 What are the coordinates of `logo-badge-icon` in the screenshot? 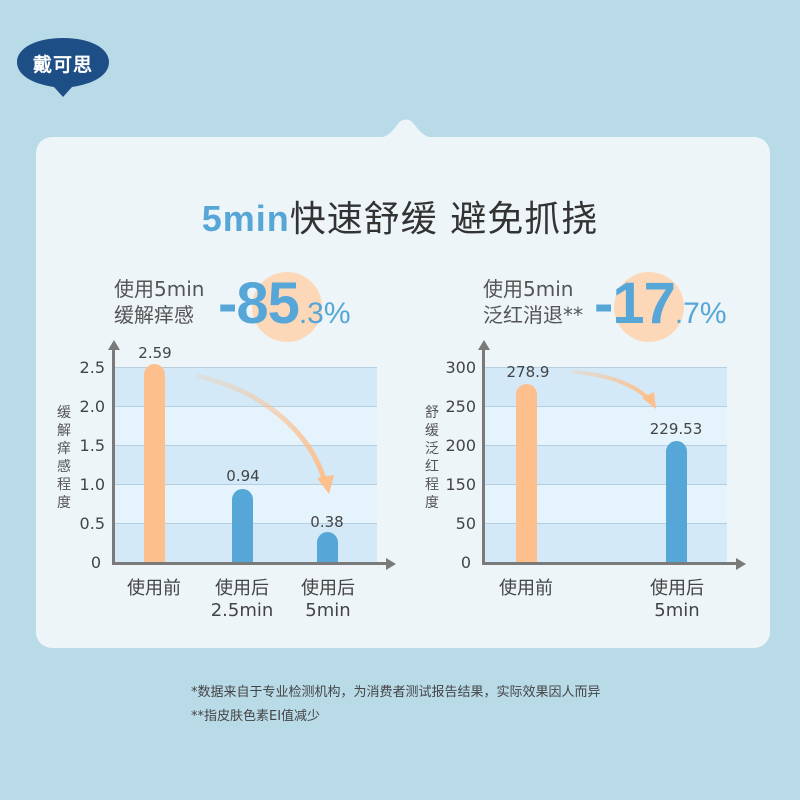 It's located at (63, 67).